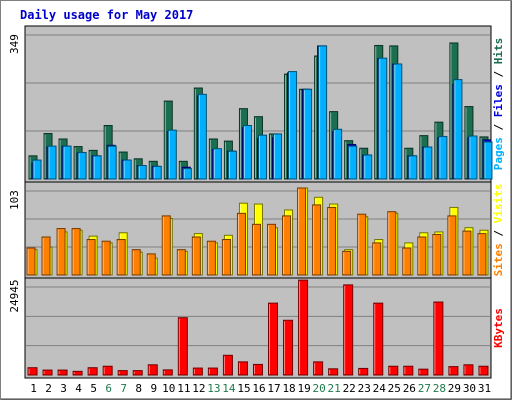  Describe the element at coordinates (229, 388) in the screenshot. I see `day-label-14: 14` at that location.